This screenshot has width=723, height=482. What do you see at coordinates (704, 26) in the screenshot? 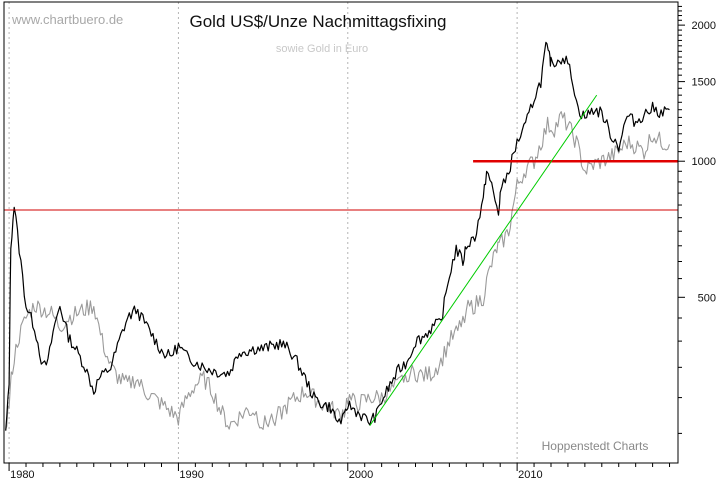
I see `y-label-2000: 2000` at bounding box center [704, 26].